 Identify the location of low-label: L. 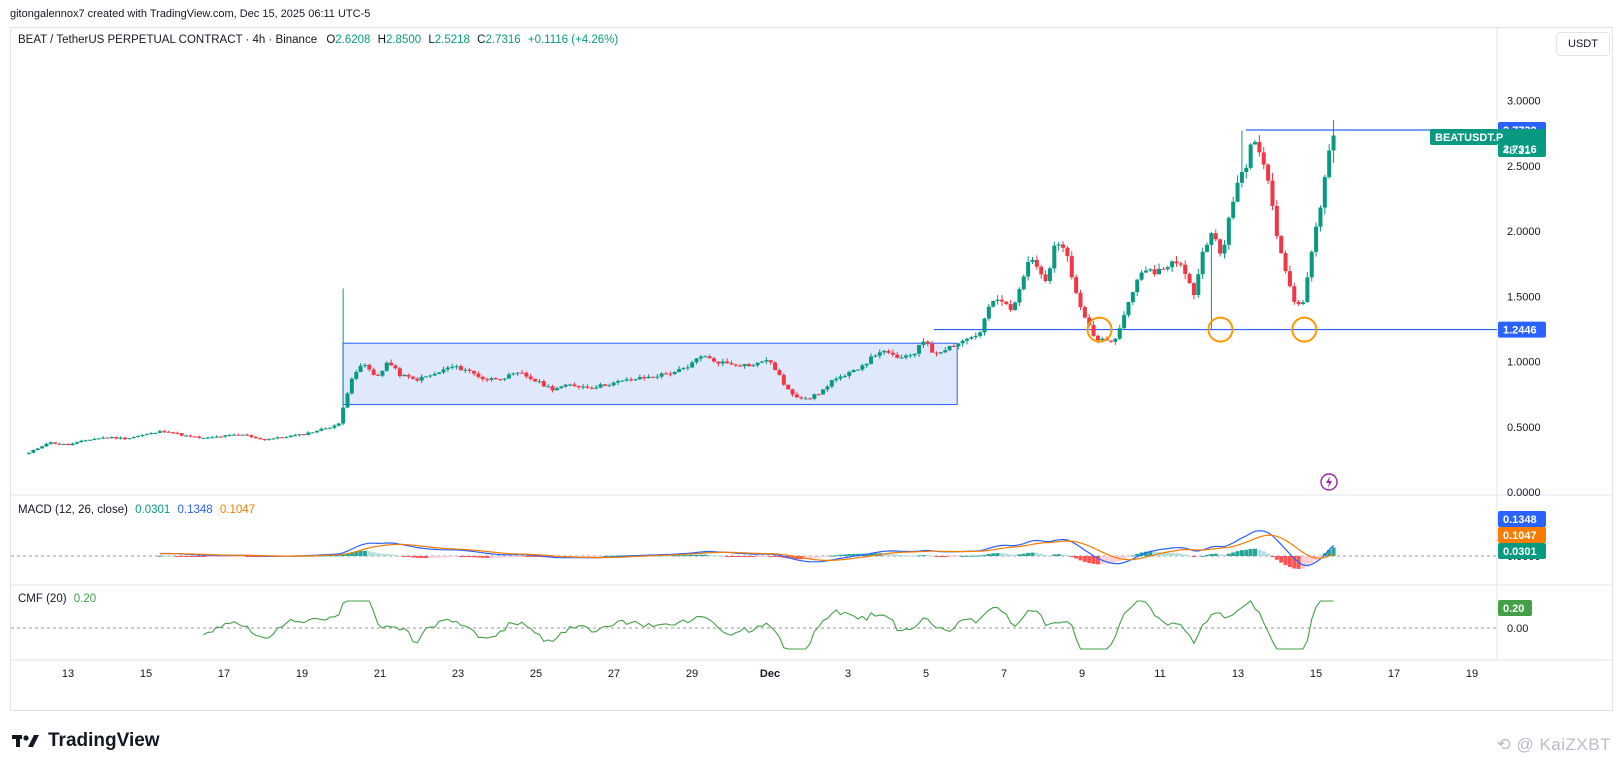
(431, 40).